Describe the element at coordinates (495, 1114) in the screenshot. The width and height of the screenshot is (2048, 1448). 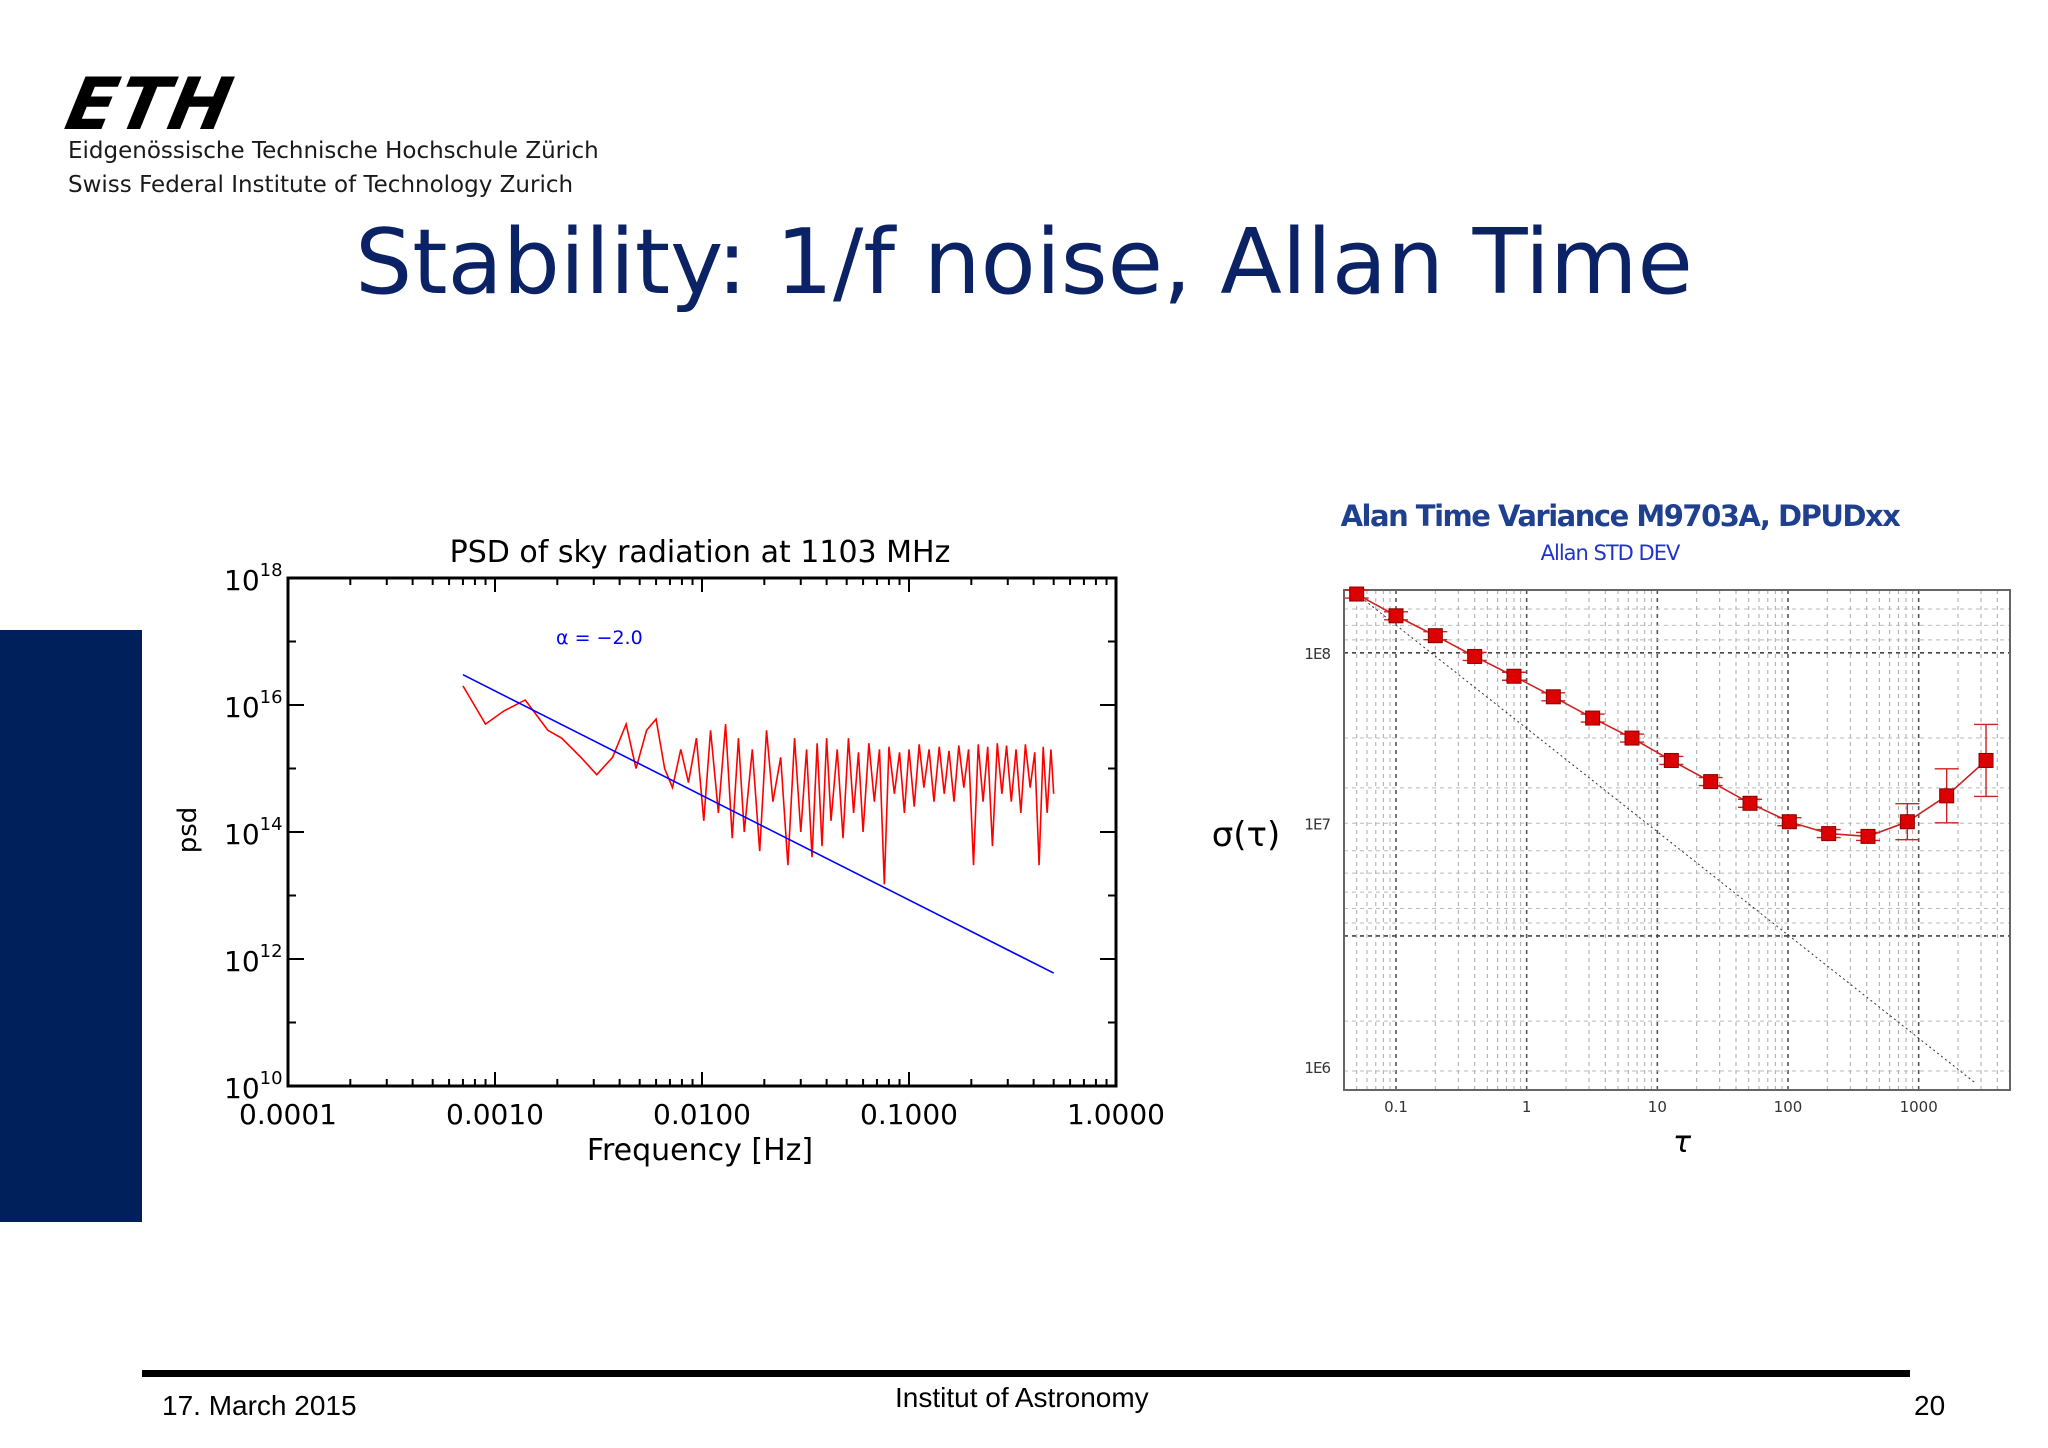
I see `psd-x-tick-label: 0.0010` at that location.